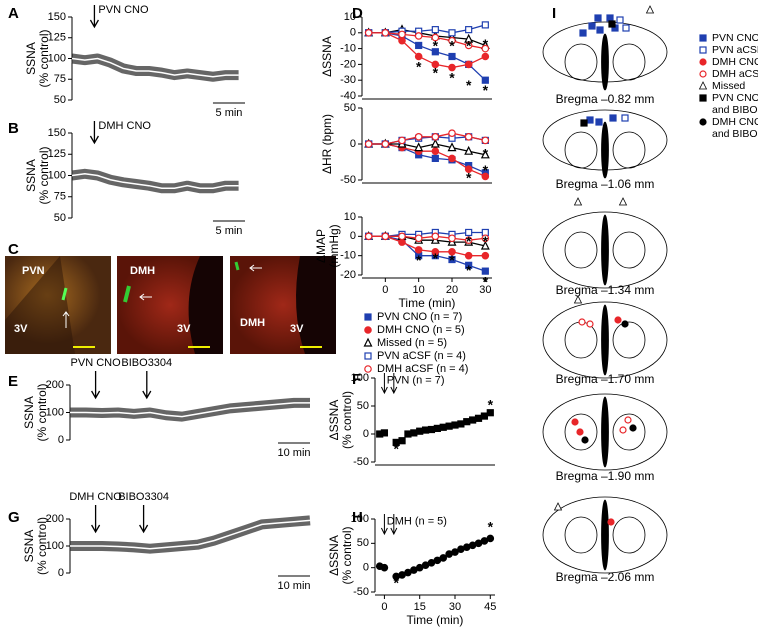  What do you see at coordinates (60, 79) in the screenshot?
I see `y-tick-label: 75` at bounding box center [60, 79].